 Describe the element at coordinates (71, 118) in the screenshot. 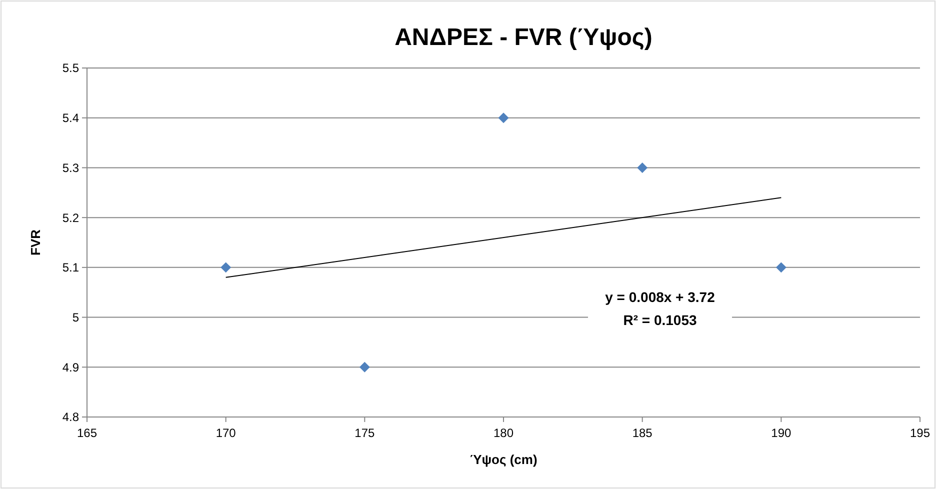

I see `y-tick-label: 5.4` at that location.